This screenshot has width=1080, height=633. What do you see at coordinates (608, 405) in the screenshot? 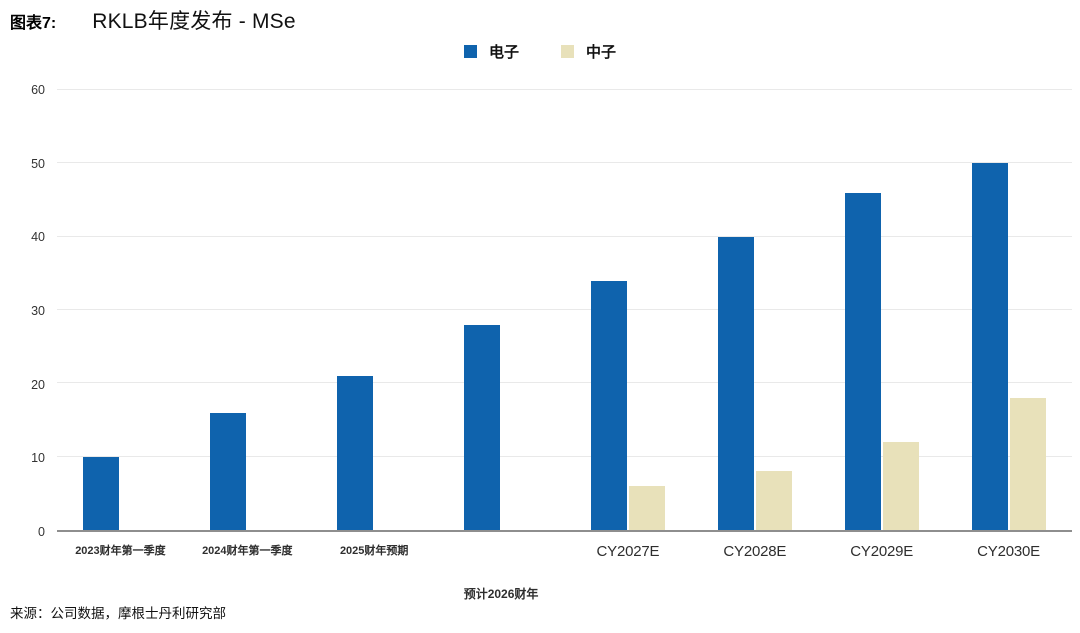
I see `bar-电子-CY2027E` at bounding box center [608, 405].